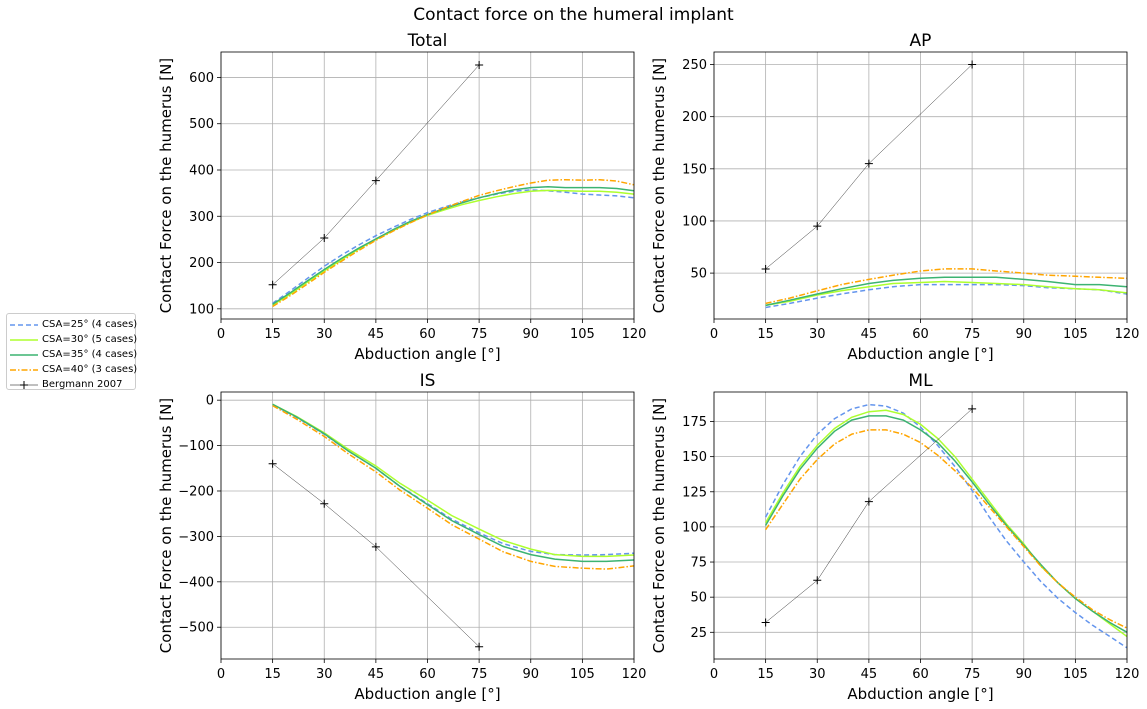  I want to click on legend-item: Bergmann 2007, so click(71, 384).